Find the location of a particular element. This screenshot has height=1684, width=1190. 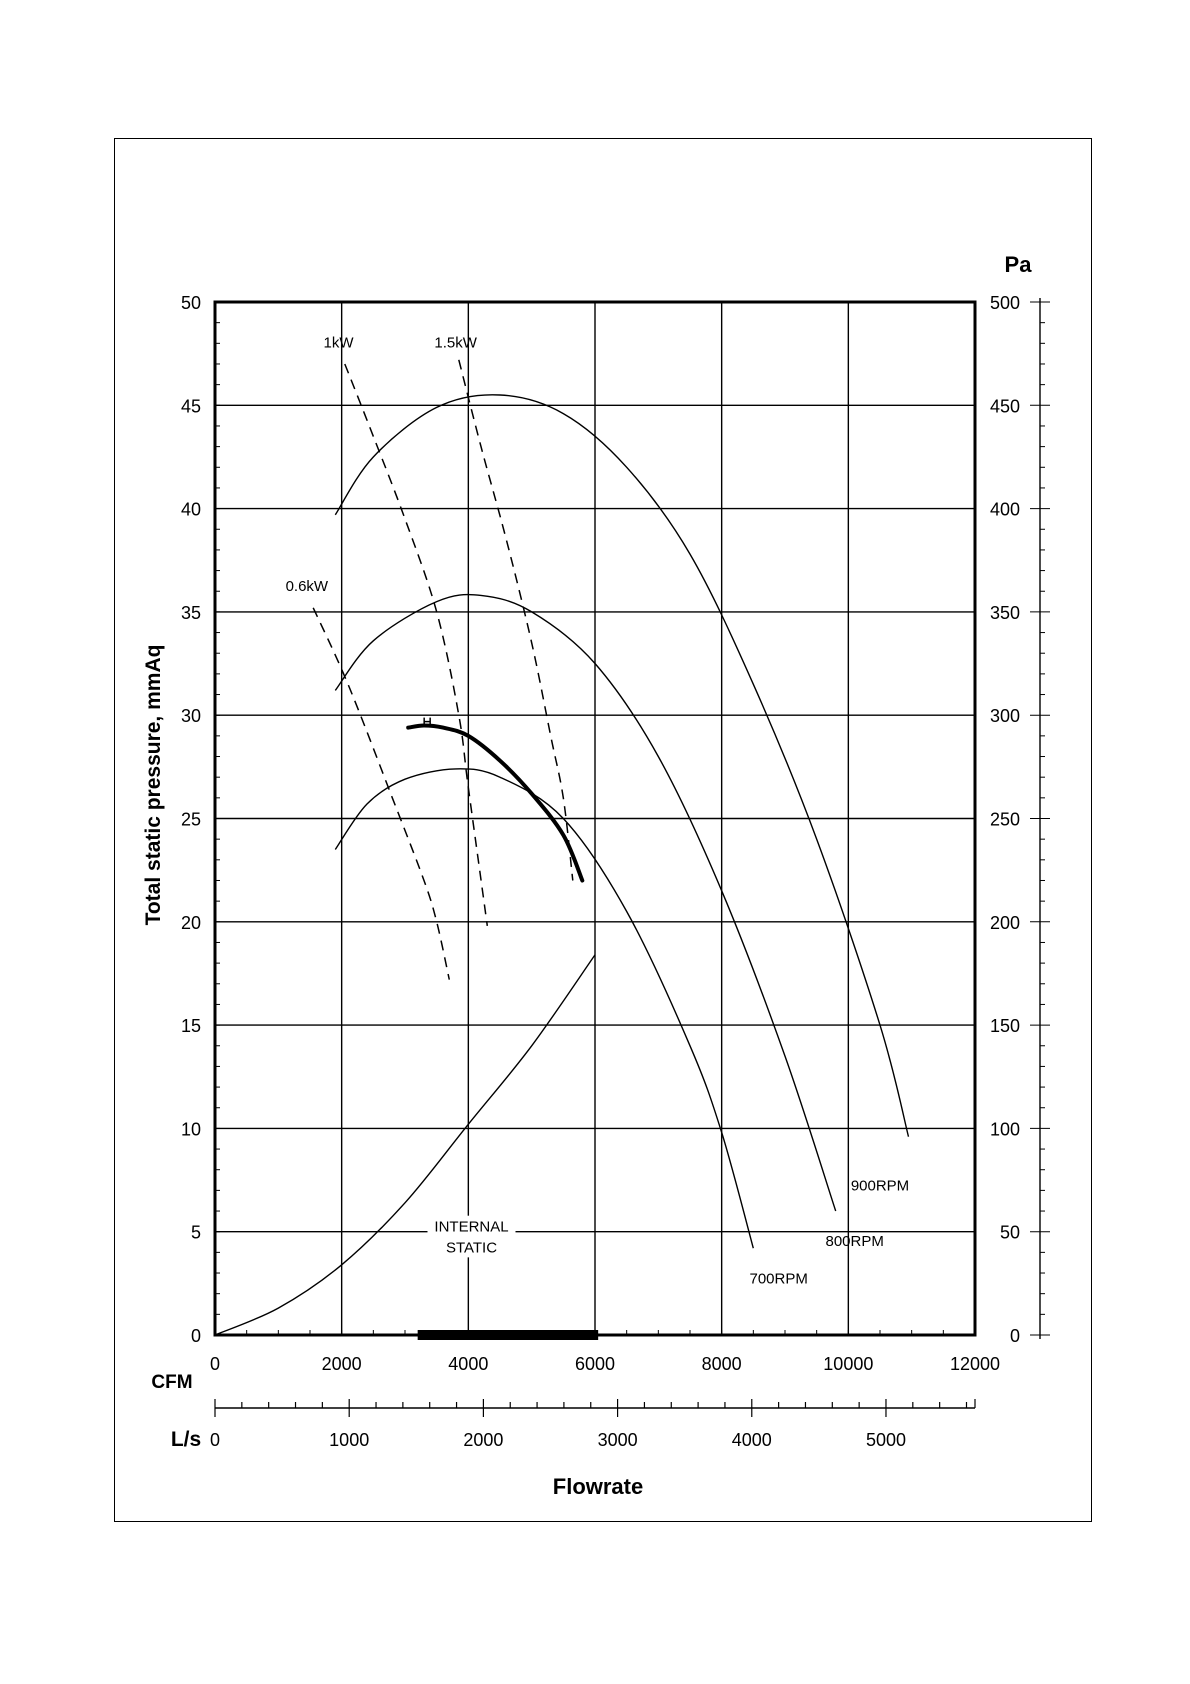

cfm-unit-label: CFM is located at coordinates (171, 1382).